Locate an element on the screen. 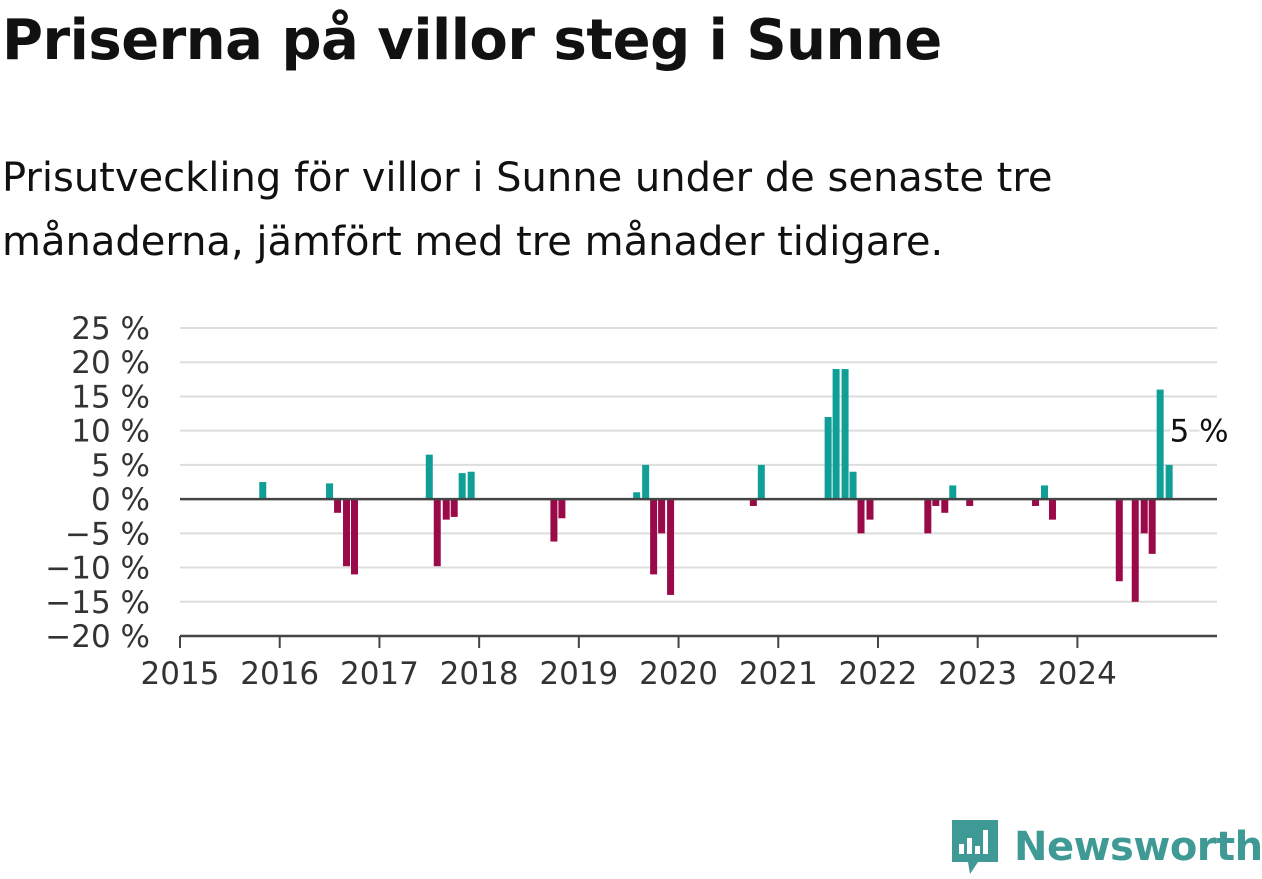 The image size is (1262, 879). annotation-label: 5 % is located at coordinates (1199, 432).